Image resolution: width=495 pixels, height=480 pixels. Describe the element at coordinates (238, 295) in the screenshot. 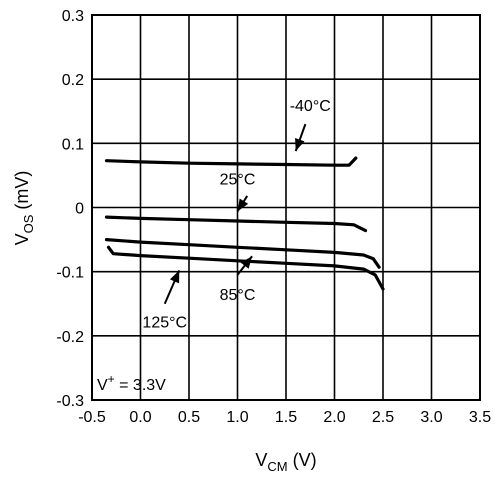

I see `series-label: 85°C` at that location.